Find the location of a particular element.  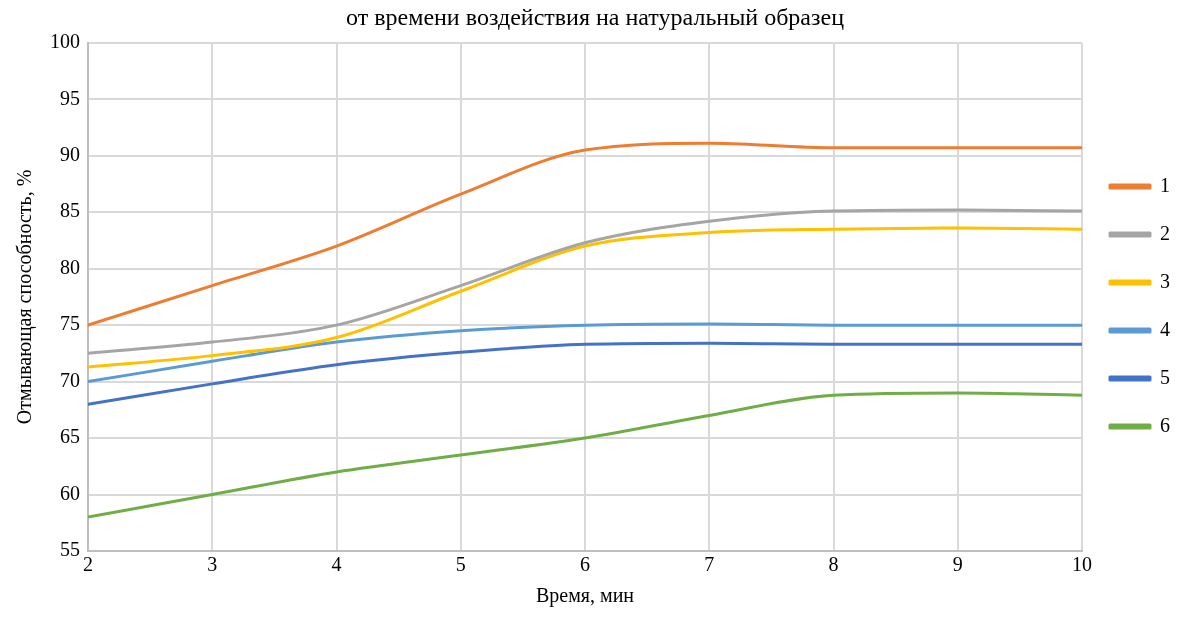

legend-label: 4 is located at coordinates (1165, 328).